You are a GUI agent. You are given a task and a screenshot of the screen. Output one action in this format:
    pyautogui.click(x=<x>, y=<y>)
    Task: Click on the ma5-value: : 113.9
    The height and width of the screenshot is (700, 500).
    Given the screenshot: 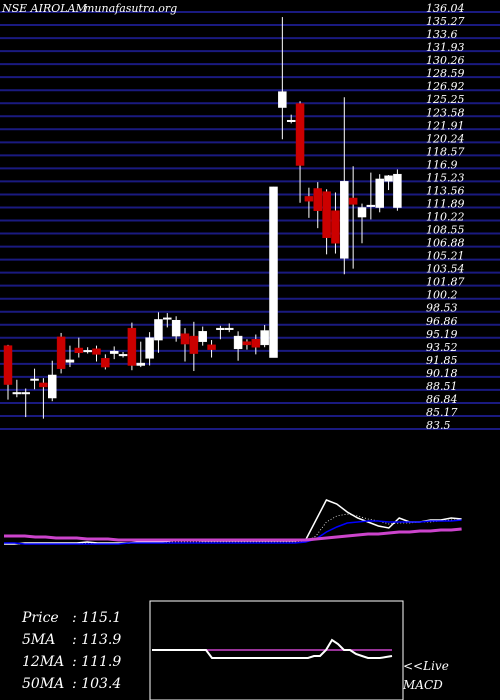 What is the action you would take?
    pyautogui.click(x=97, y=640)
    